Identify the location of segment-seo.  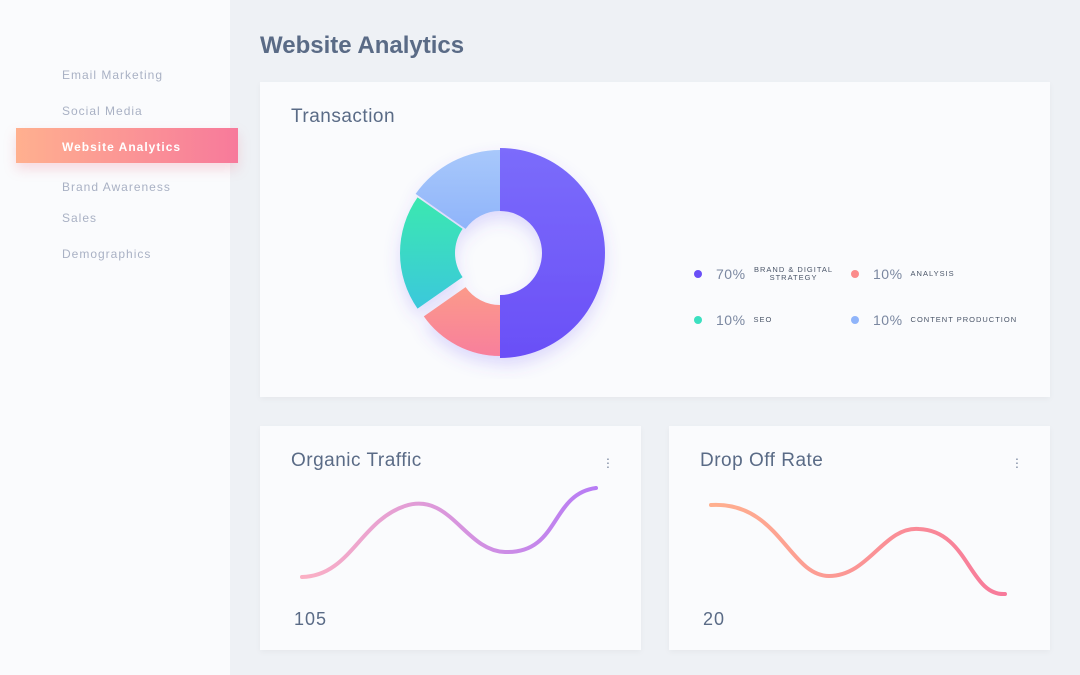
(431, 253).